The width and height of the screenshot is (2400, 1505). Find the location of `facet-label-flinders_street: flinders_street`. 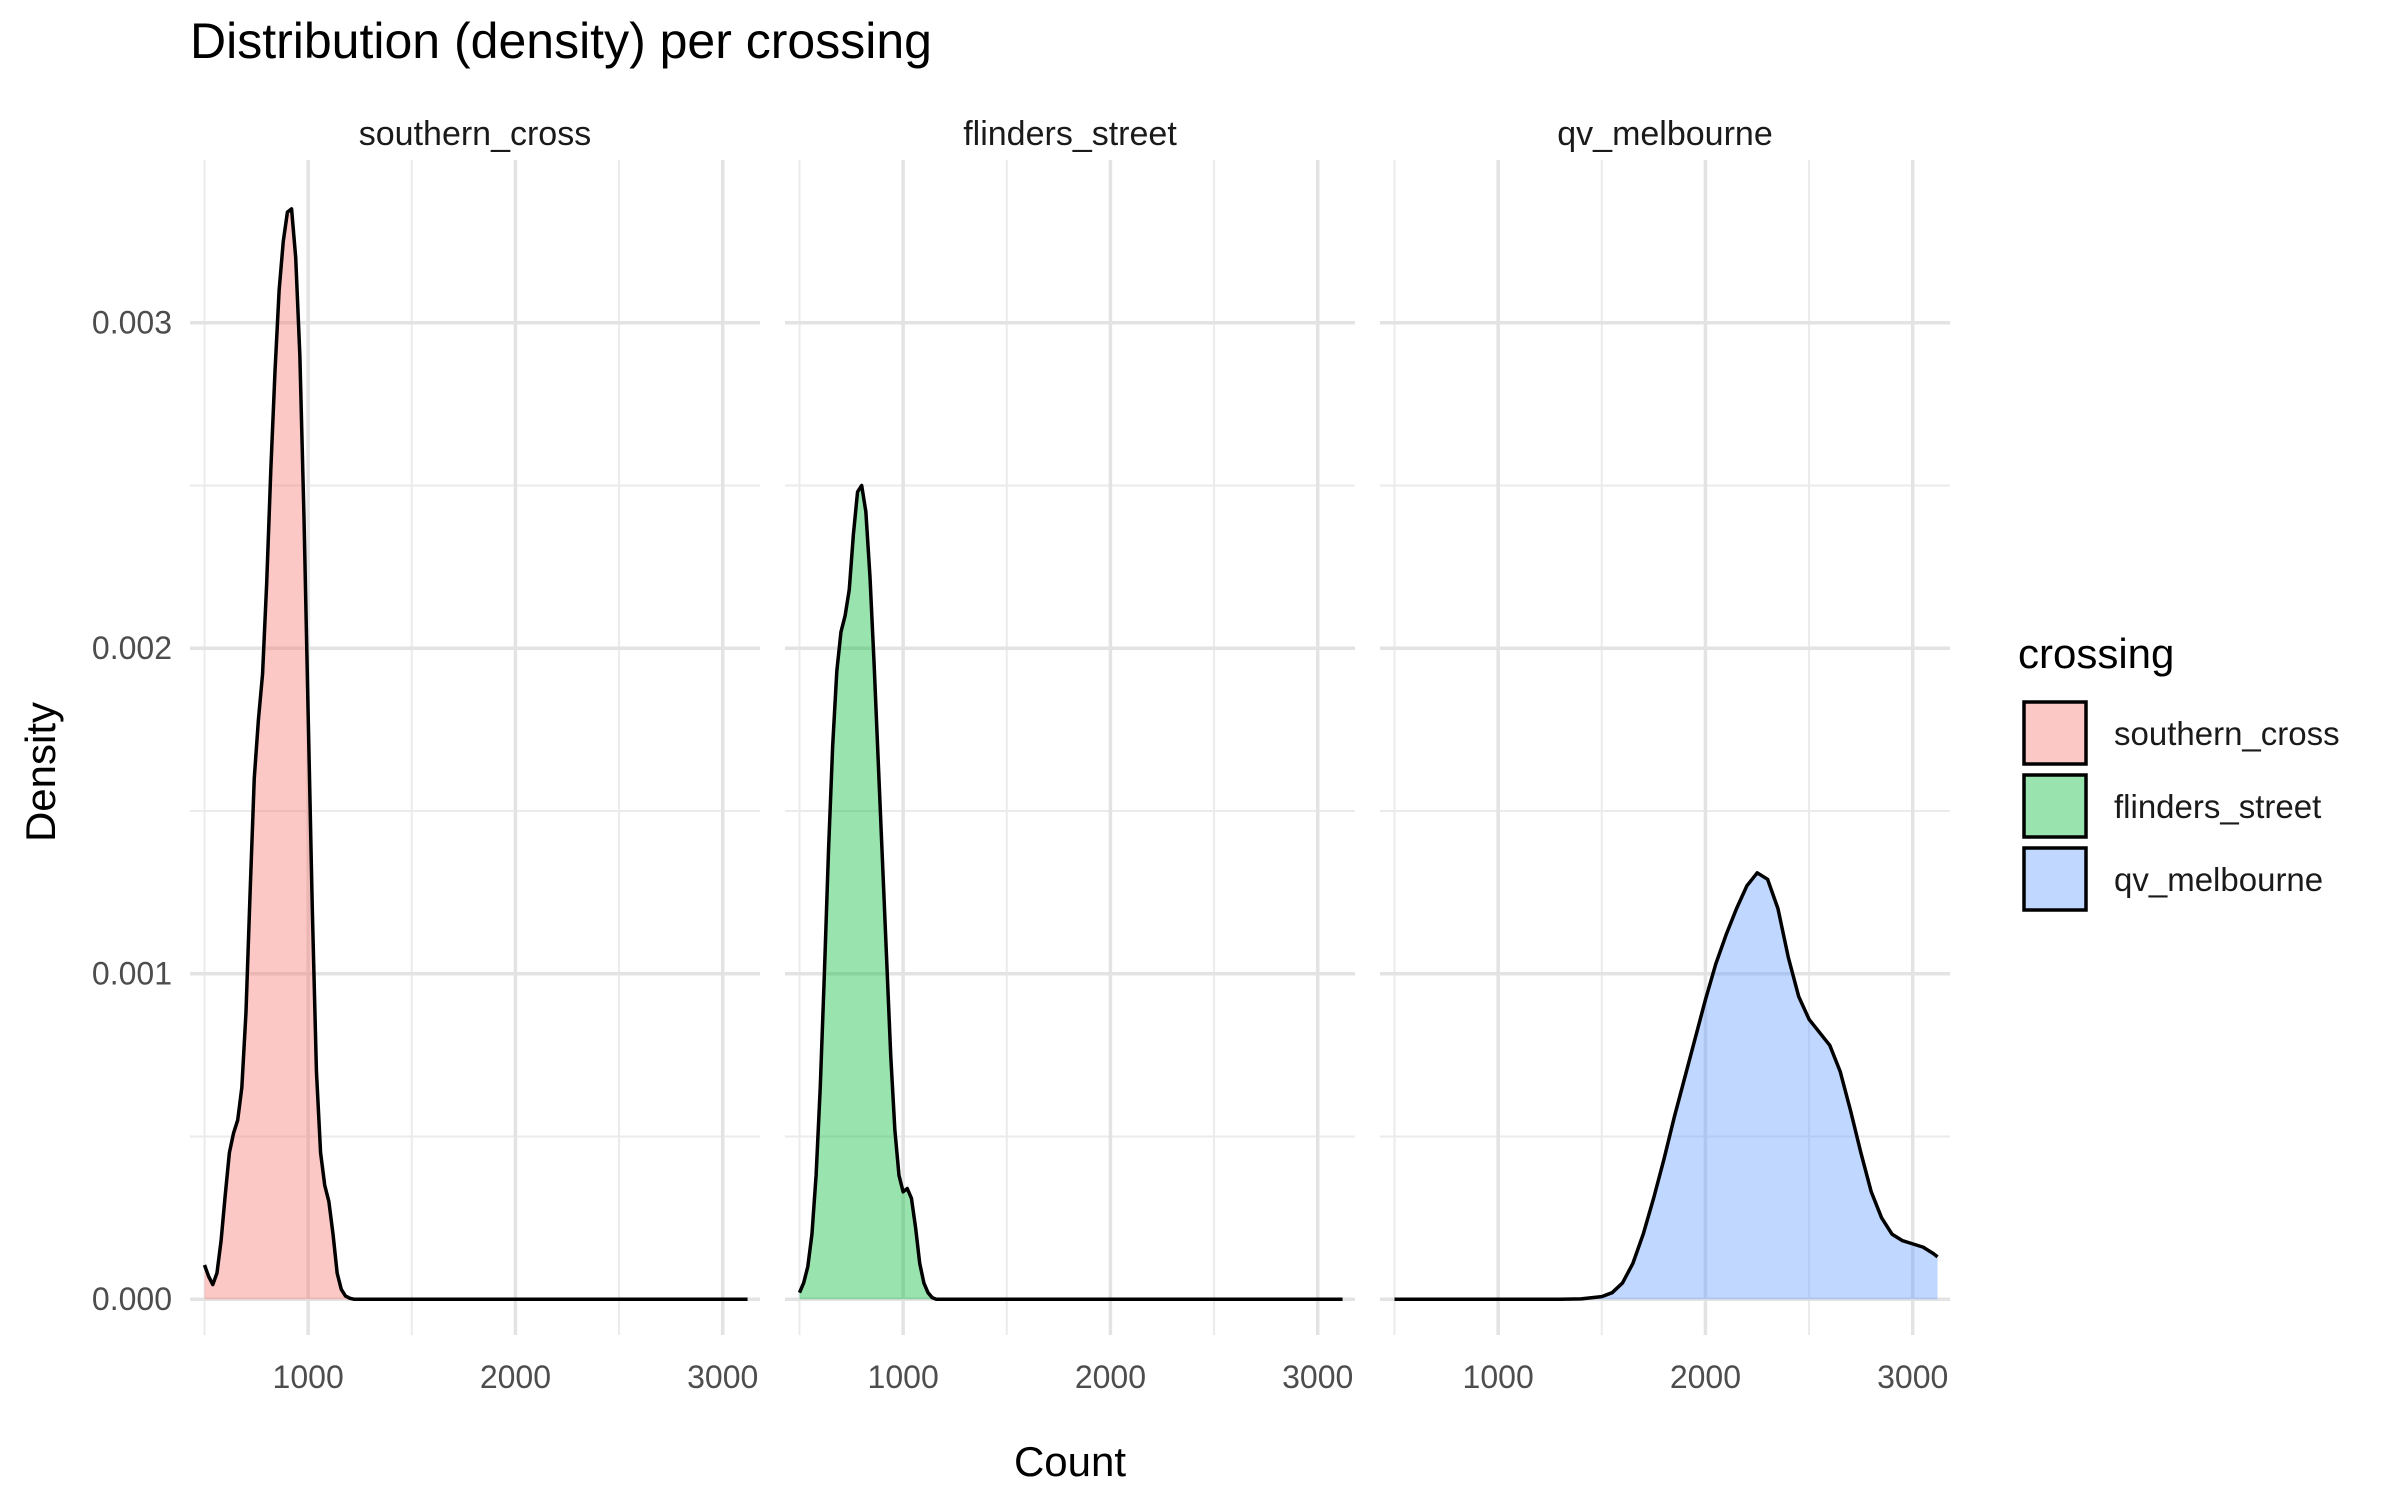

facet-label-flinders_street: flinders_street is located at coordinates (1070, 134).